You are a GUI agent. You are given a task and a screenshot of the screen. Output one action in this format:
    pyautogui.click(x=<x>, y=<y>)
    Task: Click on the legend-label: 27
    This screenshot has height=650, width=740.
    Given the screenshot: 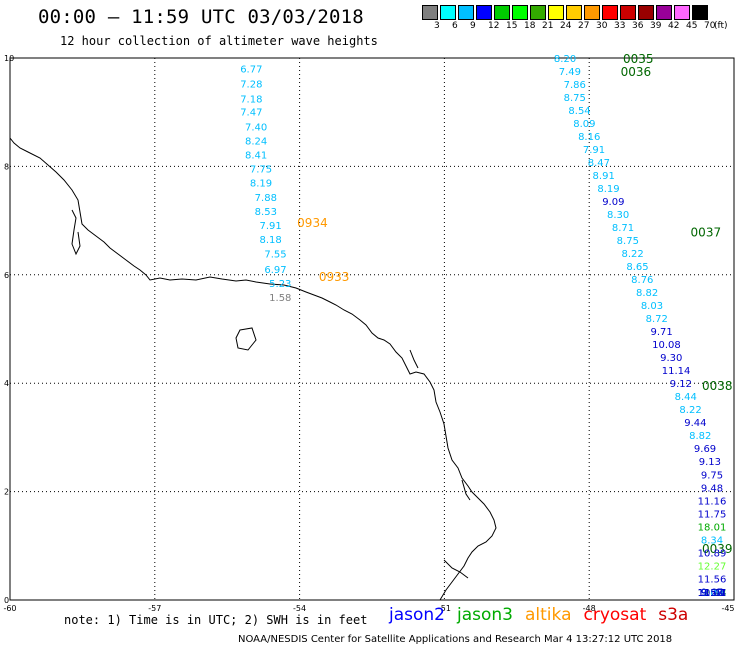 What is the action you would take?
    pyautogui.click(x=584, y=26)
    